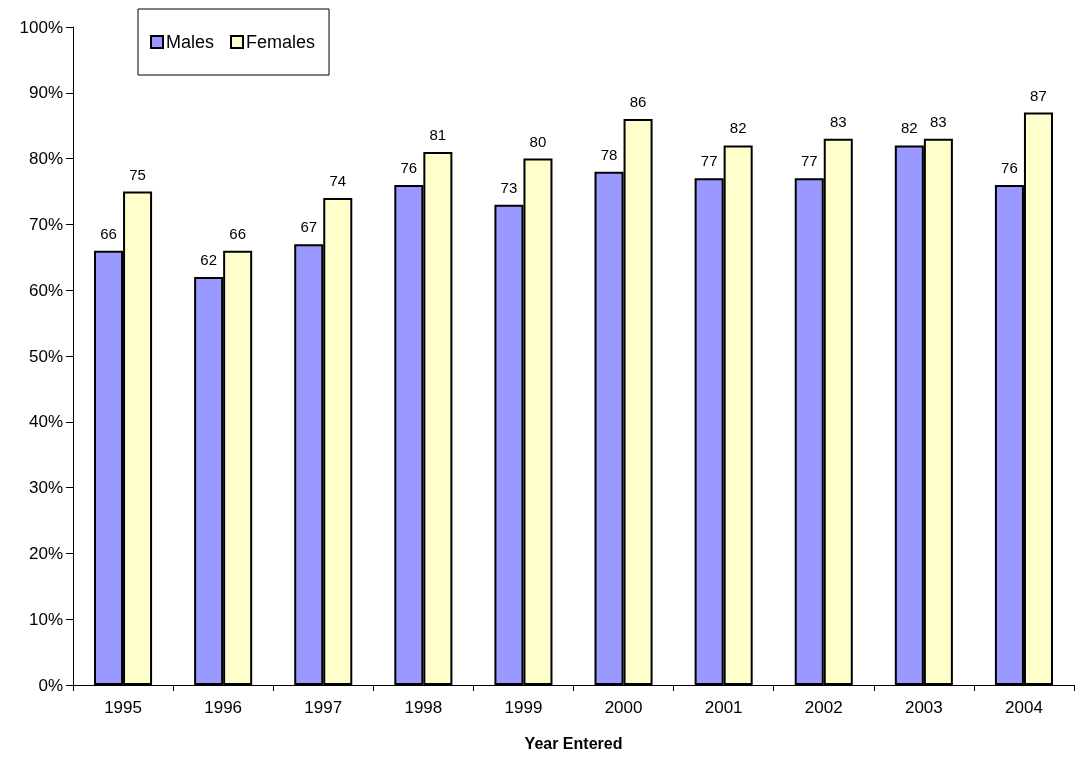  Describe the element at coordinates (723, 707) in the screenshot. I see `x-tick-label: 2001` at that location.